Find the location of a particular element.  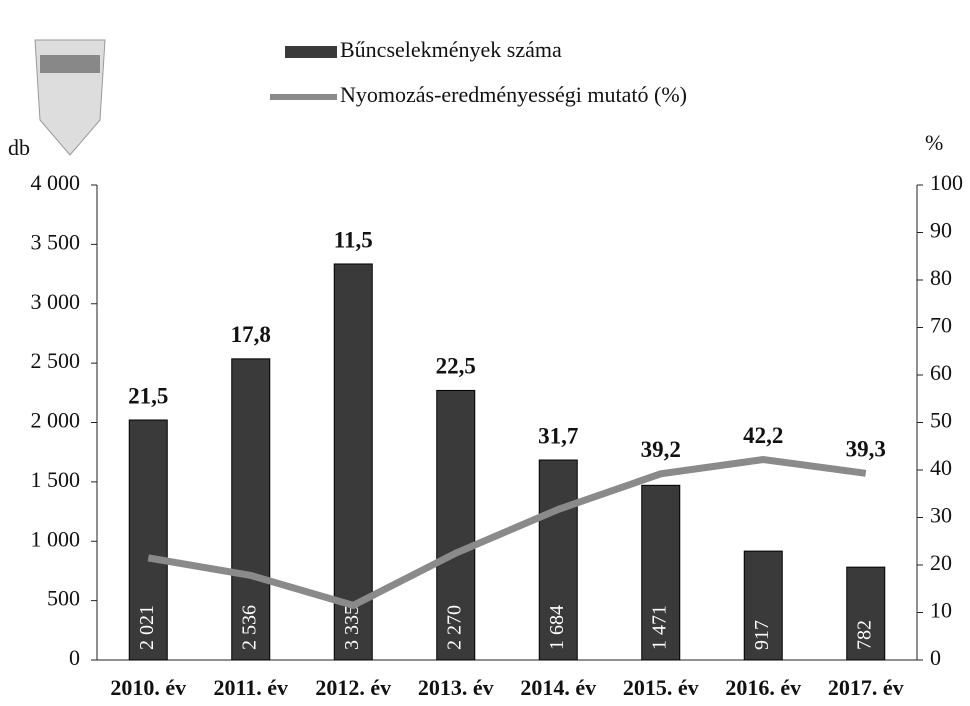

y-tick-label: 500 is located at coordinates (63, 598).